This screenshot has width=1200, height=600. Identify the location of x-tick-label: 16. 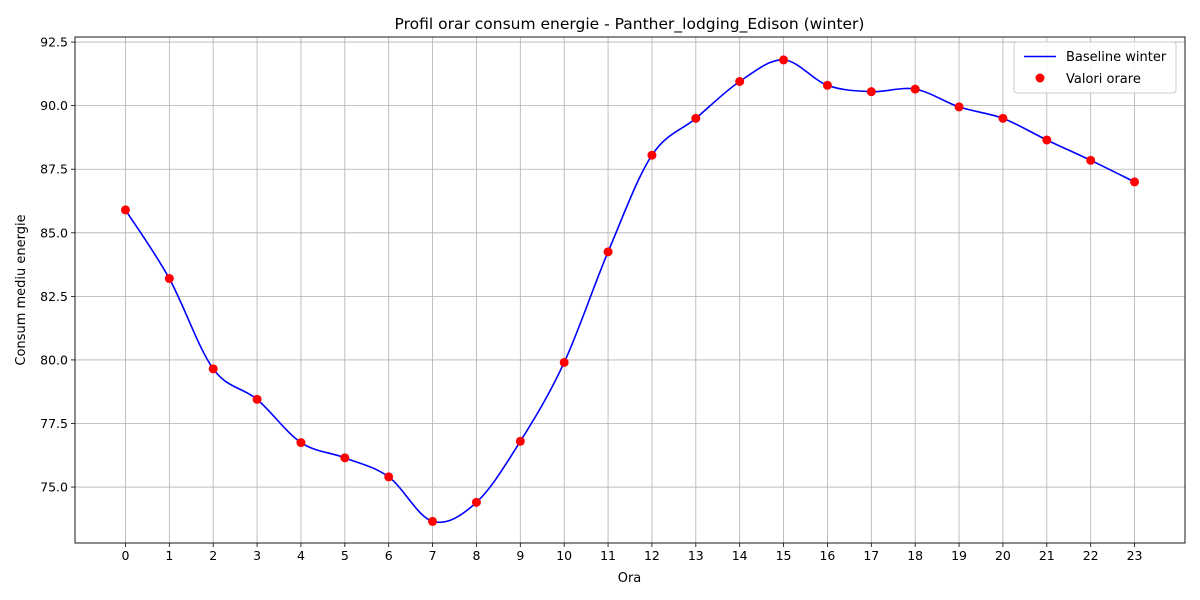
(827, 555).